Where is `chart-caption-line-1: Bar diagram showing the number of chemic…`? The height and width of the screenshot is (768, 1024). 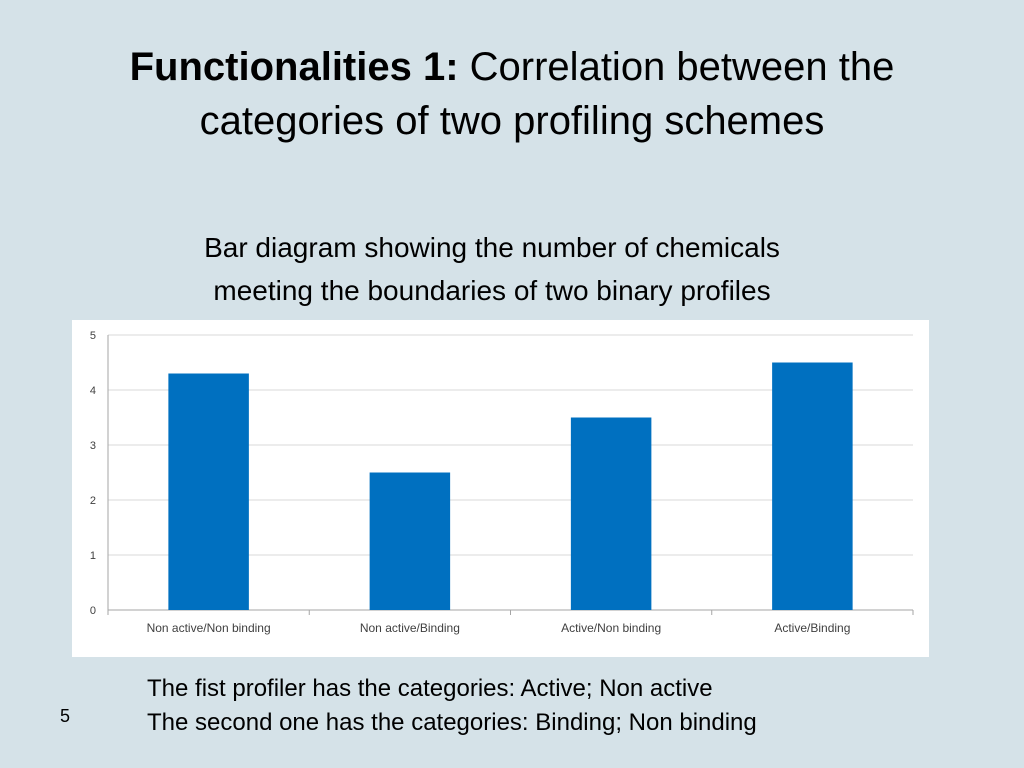 chart-caption-line-1: Bar diagram showing the number of chemic… is located at coordinates (492, 247).